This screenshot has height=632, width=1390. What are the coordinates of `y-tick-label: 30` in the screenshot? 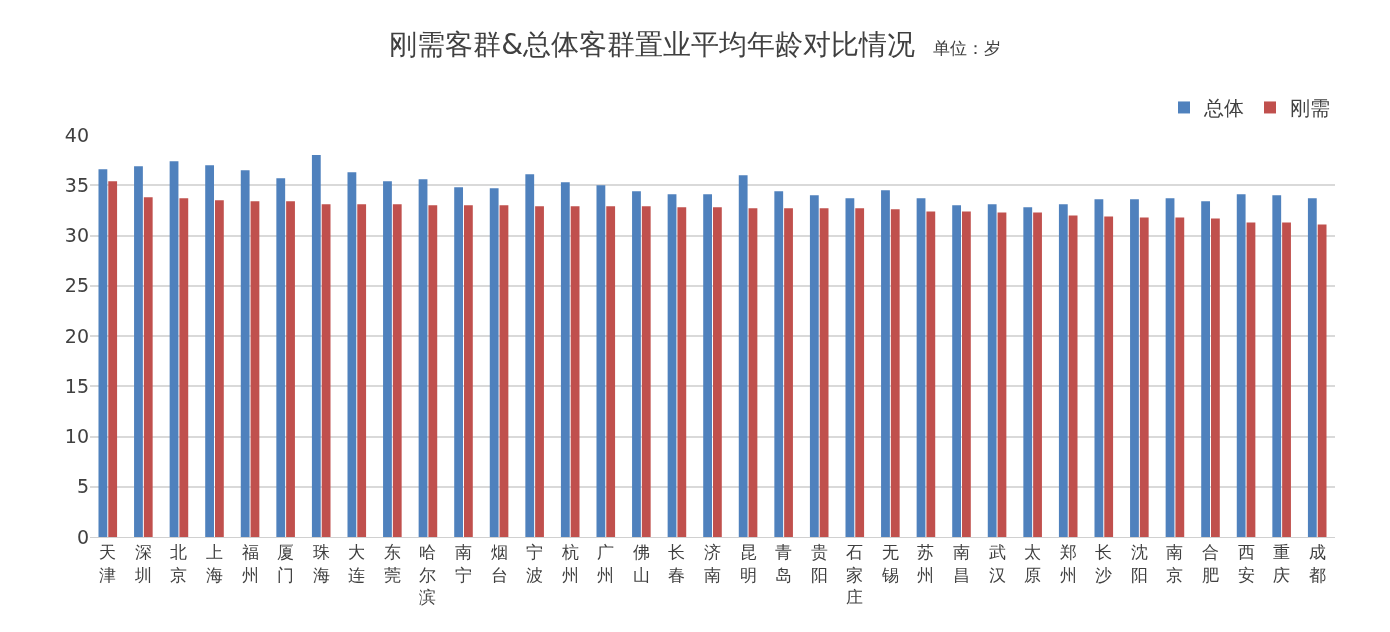 It's located at (76, 235).